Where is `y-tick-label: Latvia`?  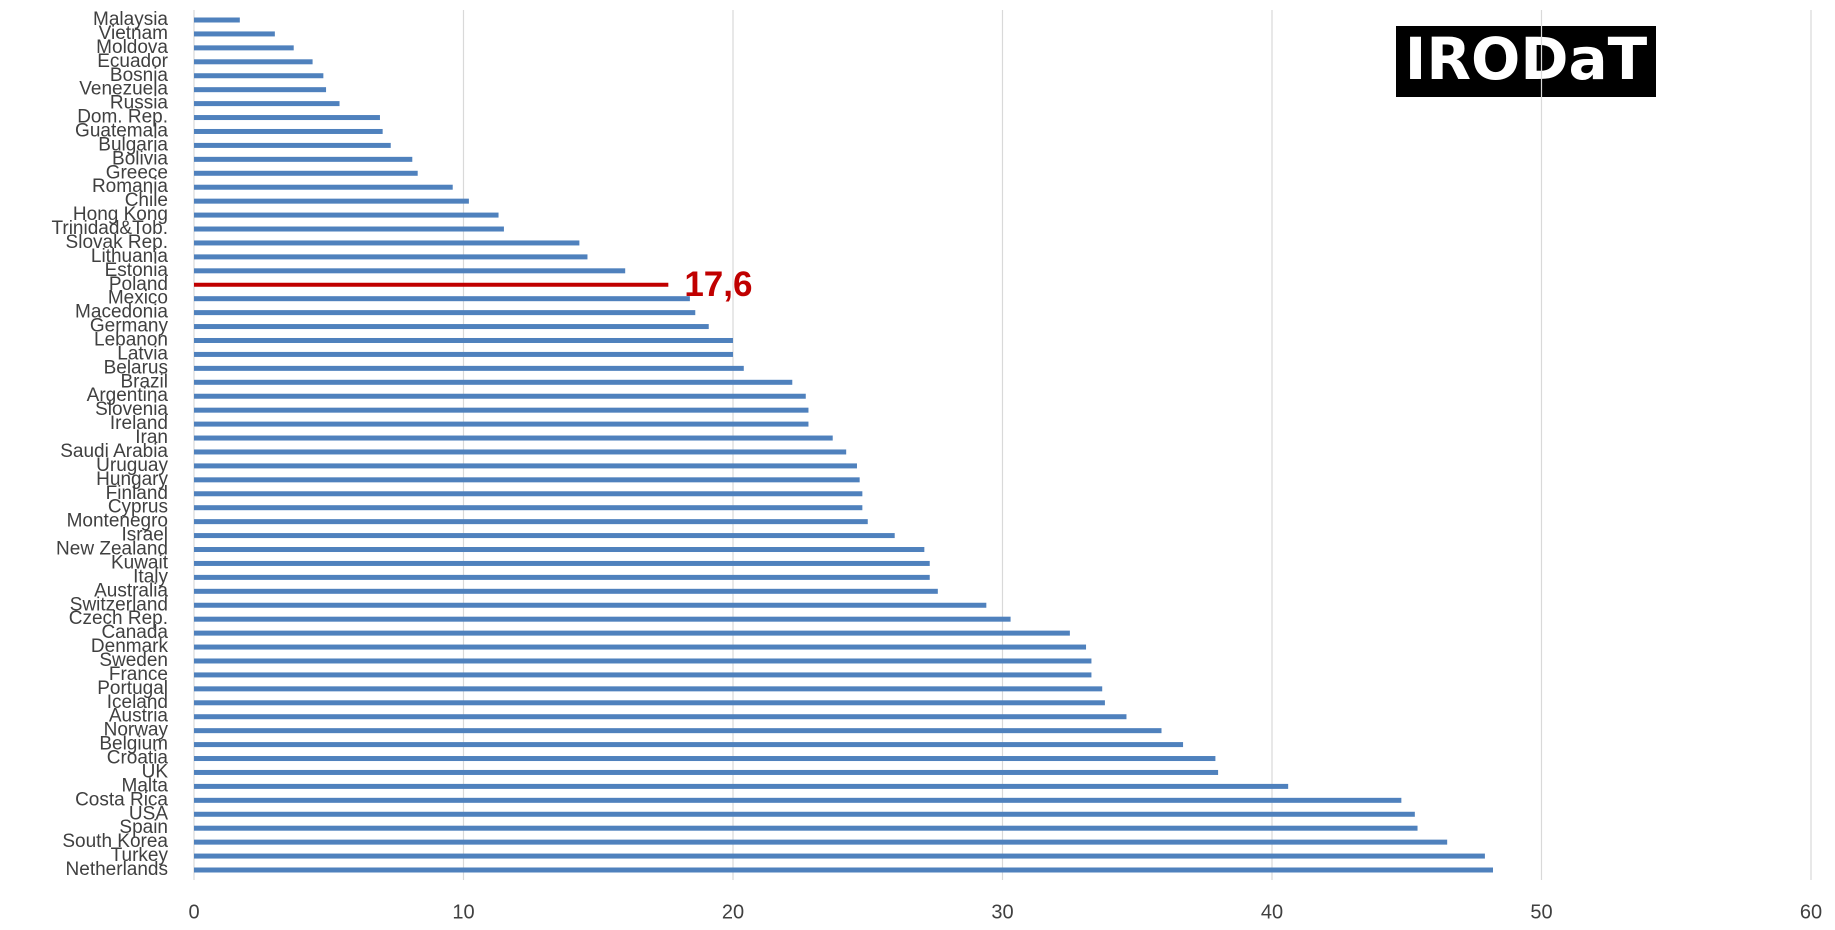
y-tick-label: Latvia is located at coordinates (142, 353).